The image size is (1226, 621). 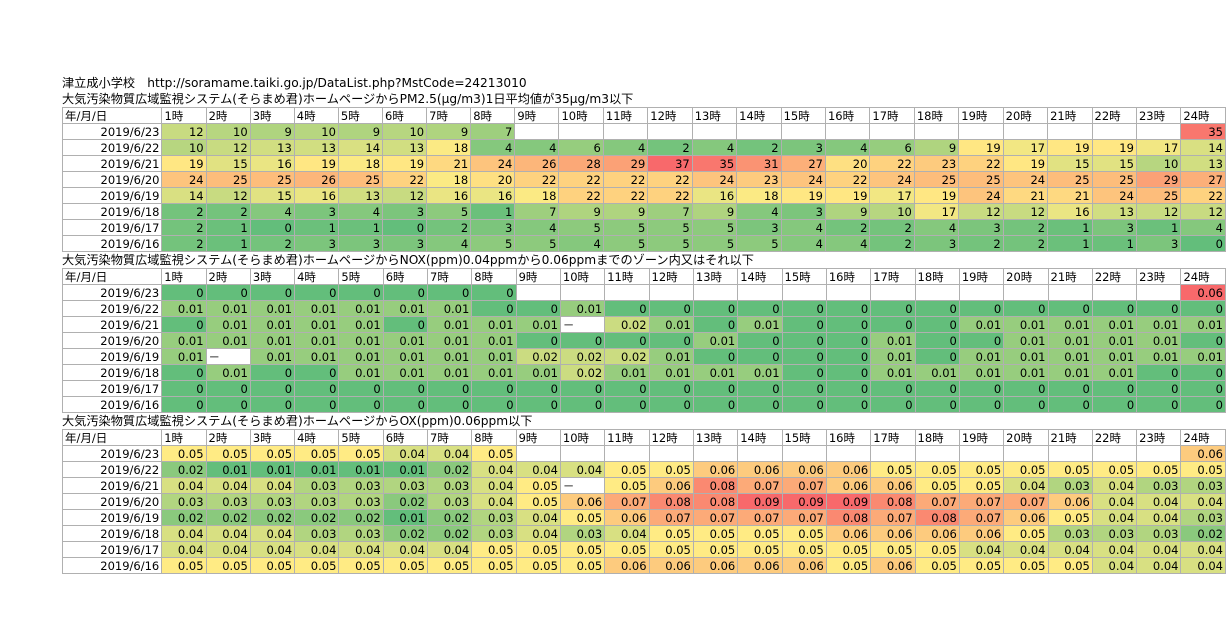 What do you see at coordinates (405, 115) in the screenshot?
I see `hour-column-header: 6時` at bounding box center [405, 115].